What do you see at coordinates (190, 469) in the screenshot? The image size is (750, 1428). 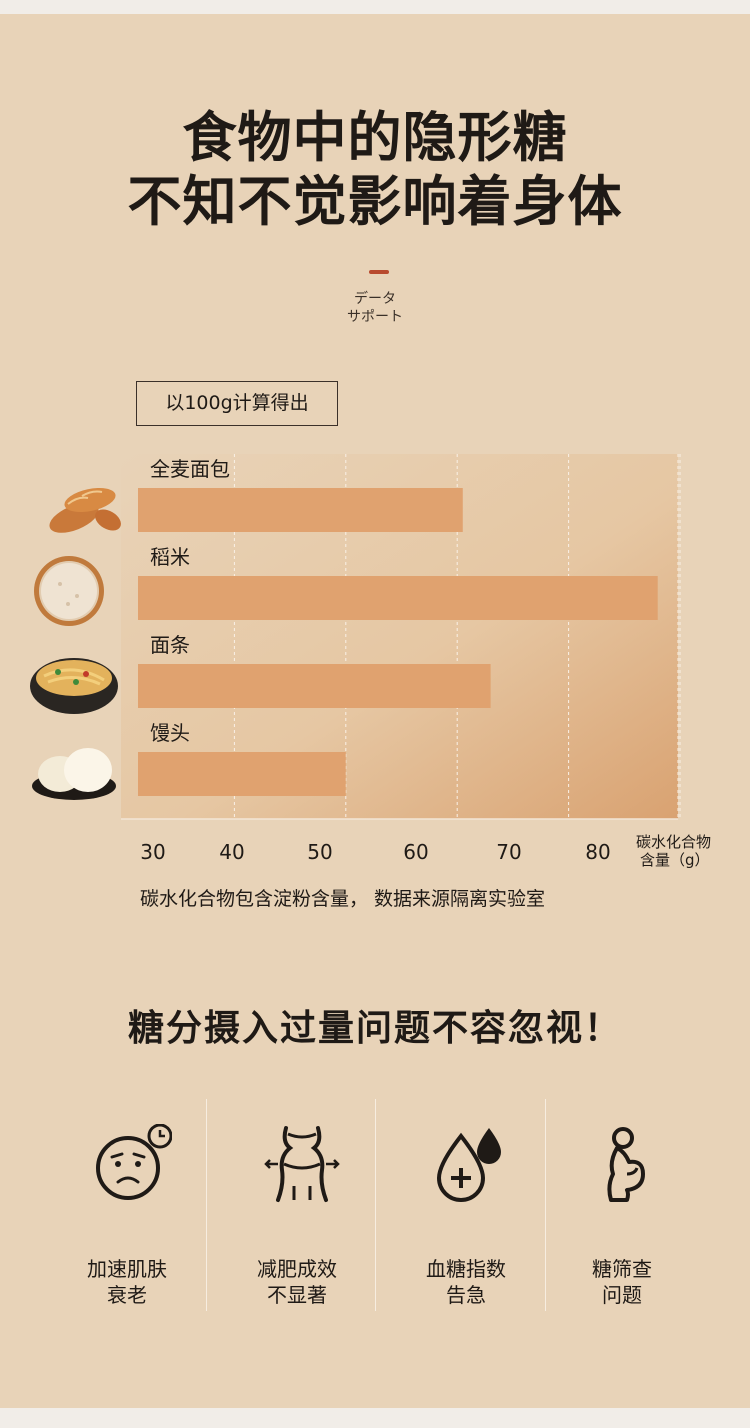 I see `category-label: 全麦面包` at bounding box center [190, 469].